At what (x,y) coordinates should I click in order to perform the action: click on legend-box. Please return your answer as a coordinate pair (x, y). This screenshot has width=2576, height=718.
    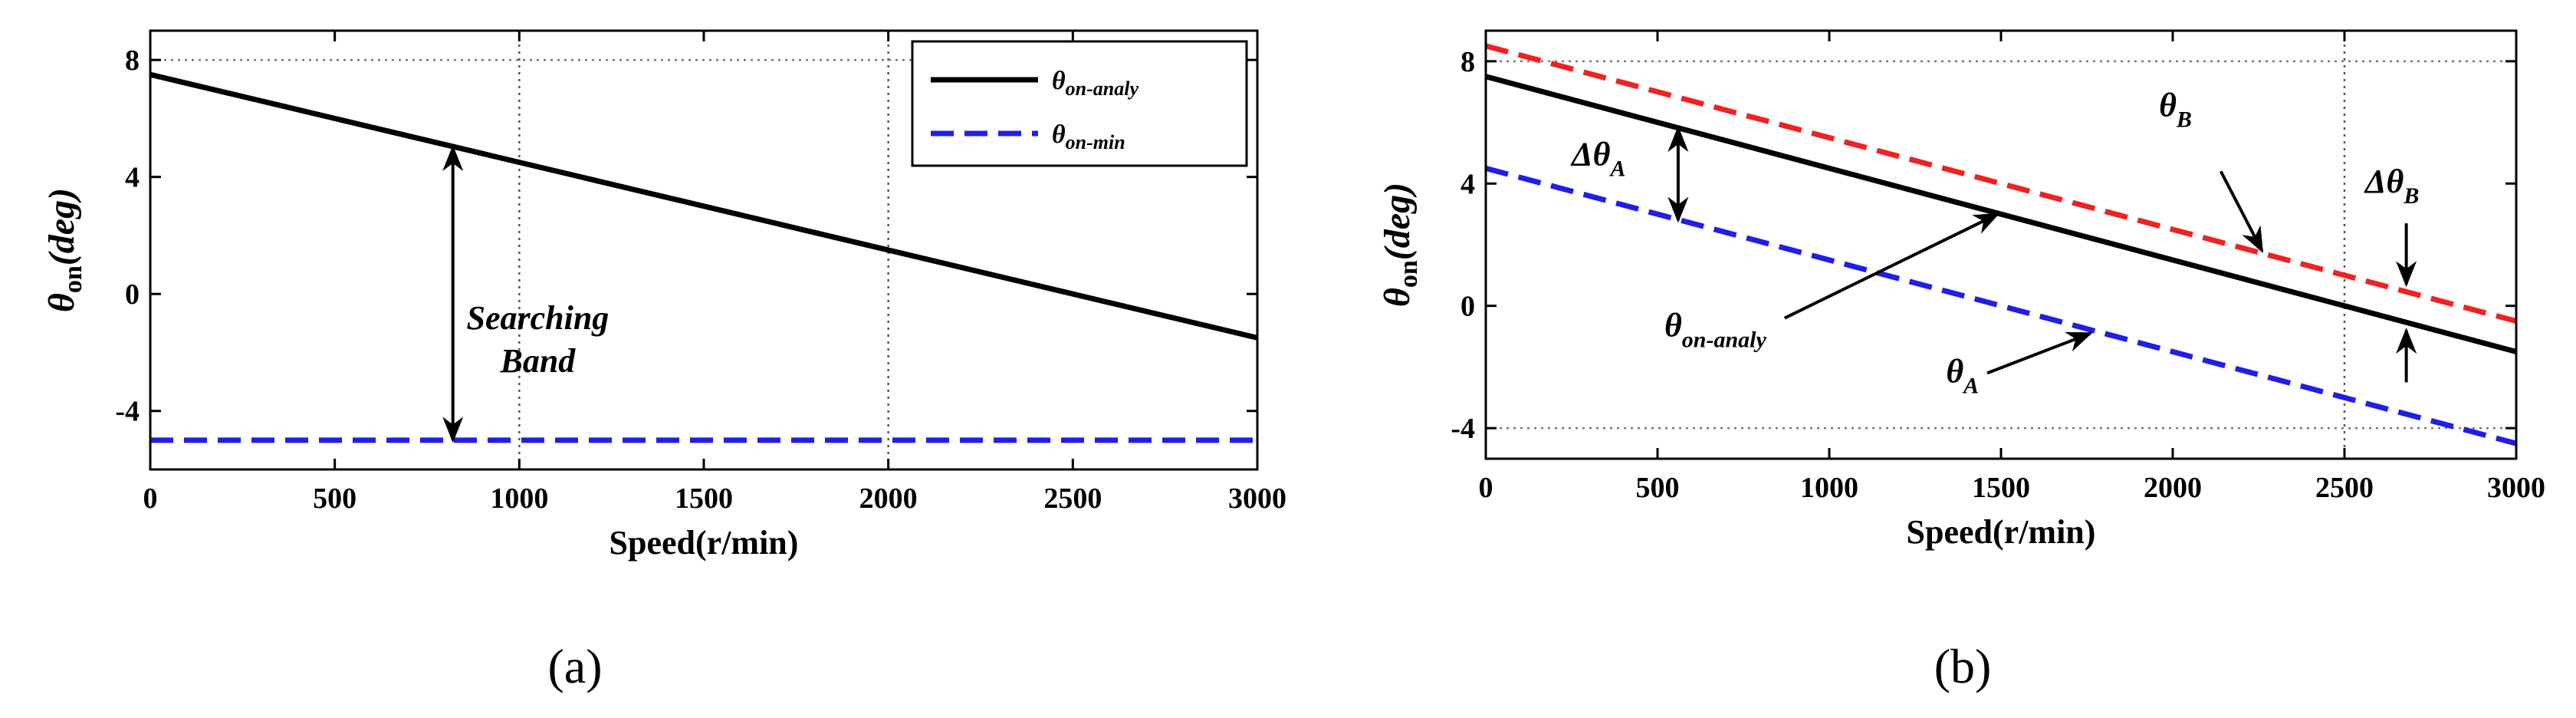
    Looking at the image, I should click on (1079, 104).